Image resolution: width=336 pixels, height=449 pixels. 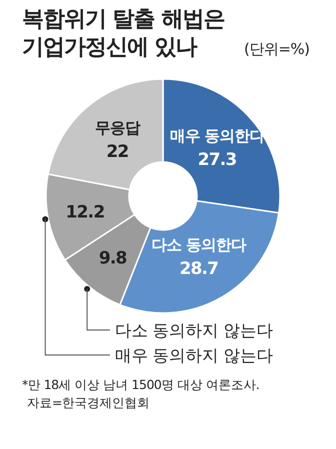 I want to click on slice-label: 다소 동의하지 않는다, so click(x=194, y=330).